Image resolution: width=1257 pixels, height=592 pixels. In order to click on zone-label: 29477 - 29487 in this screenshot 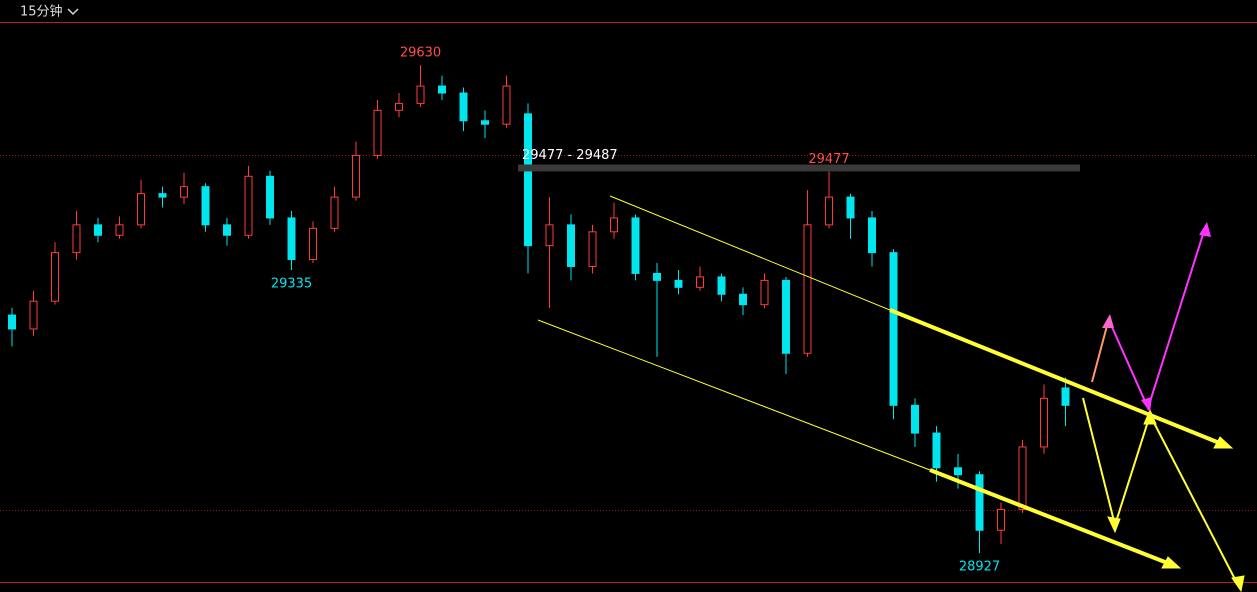, I will do `click(570, 155)`.